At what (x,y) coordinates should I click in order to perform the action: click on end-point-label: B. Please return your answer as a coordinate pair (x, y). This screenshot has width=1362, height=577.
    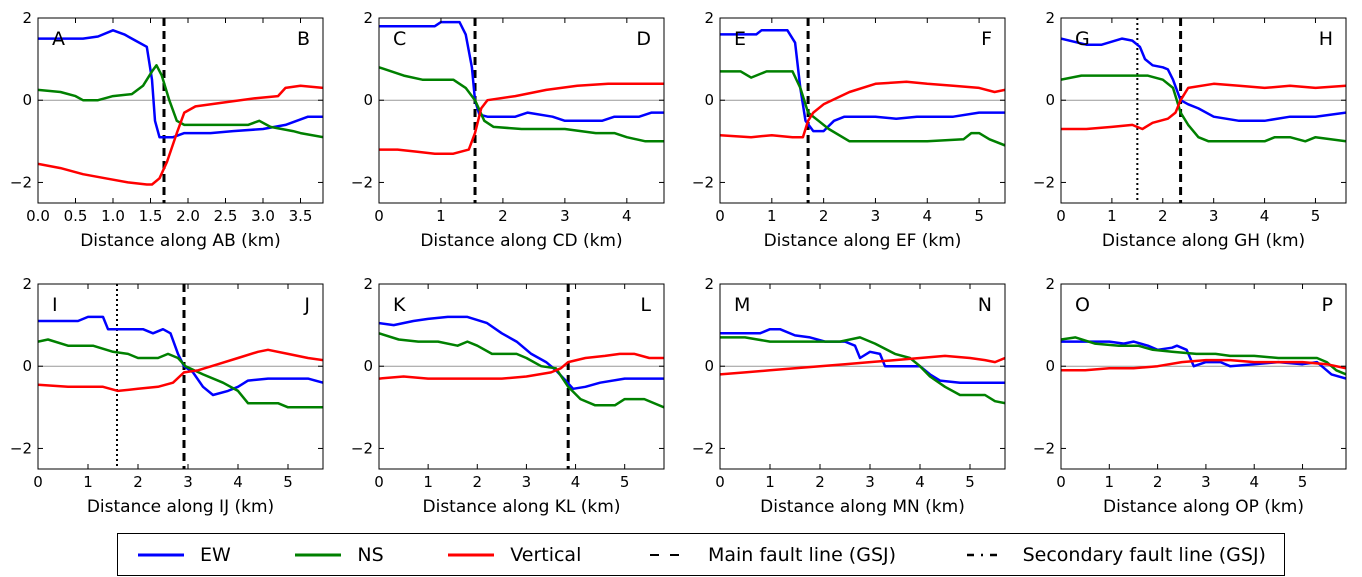
    Looking at the image, I should click on (303, 39).